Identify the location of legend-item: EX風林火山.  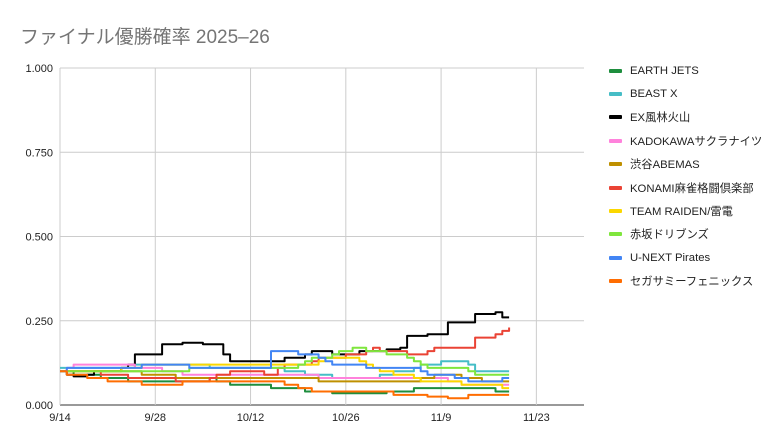
(691, 117).